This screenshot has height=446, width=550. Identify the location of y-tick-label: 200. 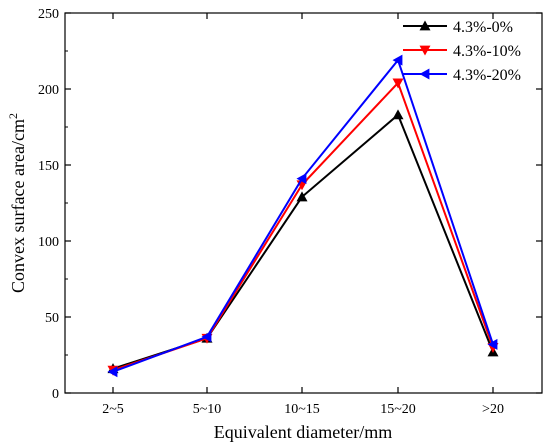
(48, 90).